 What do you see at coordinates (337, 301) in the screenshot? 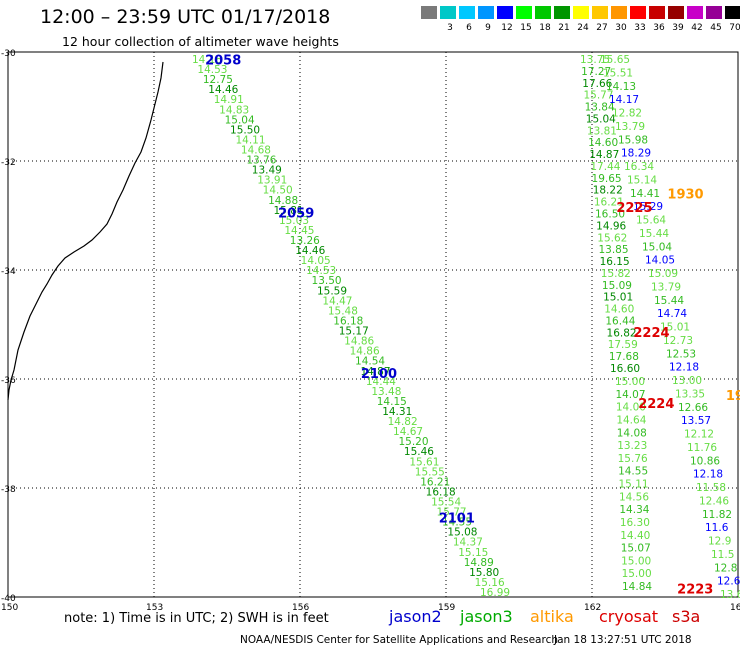
I see `swh-reading: 14.47` at bounding box center [337, 301].